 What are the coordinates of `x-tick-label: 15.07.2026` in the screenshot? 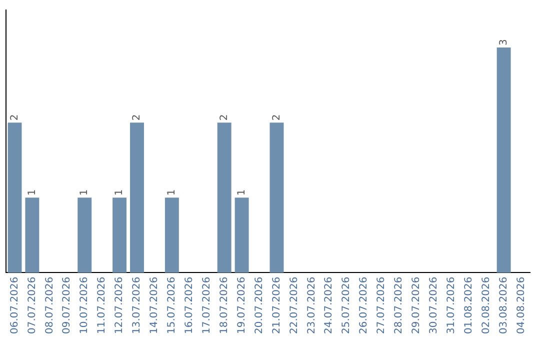 It's located at (172, 305).